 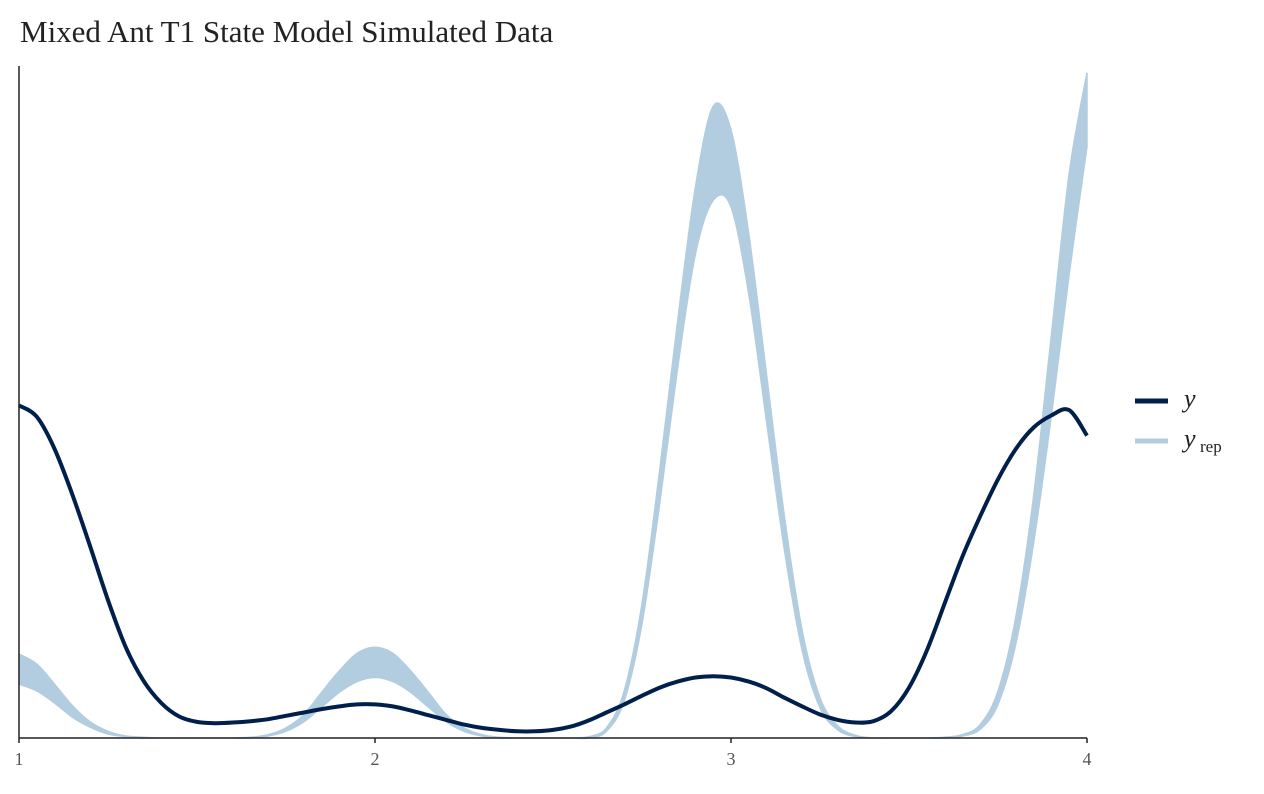 What do you see at coordinates (1178, 420) in the screenshot?
I see `legend: y y rep` at bounding box center [1178, 420].